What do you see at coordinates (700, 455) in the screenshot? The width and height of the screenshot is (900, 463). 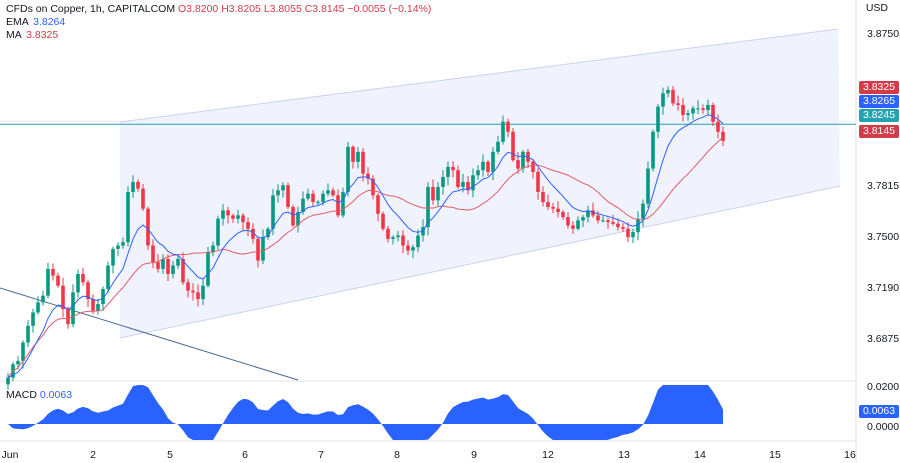 I see `x-tick-label: 14` at bounding box center [700, 455].